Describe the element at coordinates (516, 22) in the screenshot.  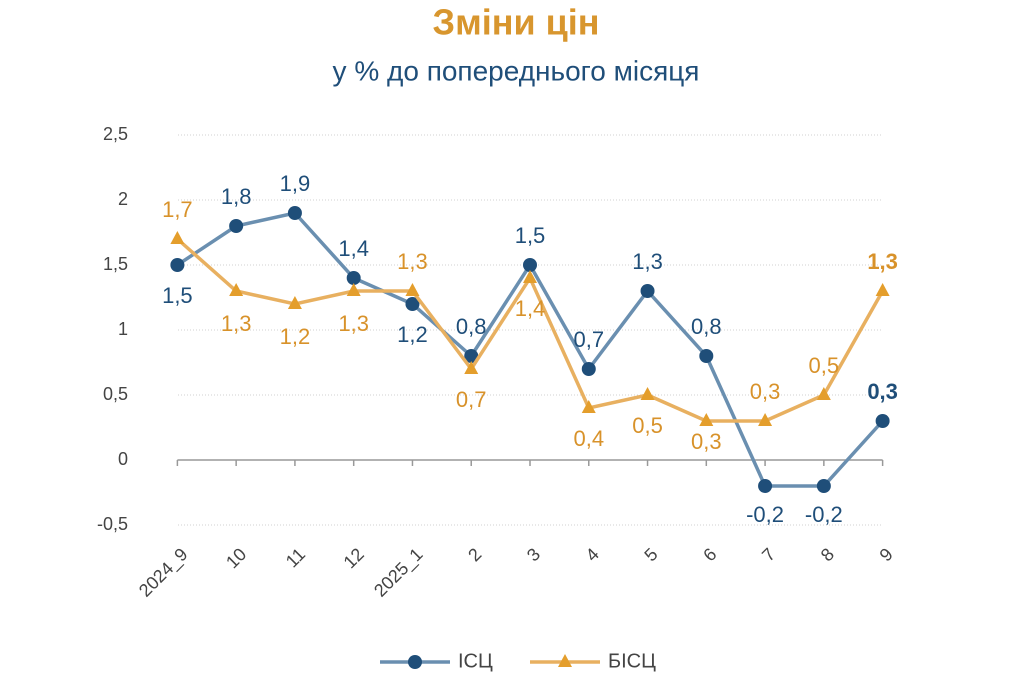
I see `chart-title: Зміни цін` at that location.